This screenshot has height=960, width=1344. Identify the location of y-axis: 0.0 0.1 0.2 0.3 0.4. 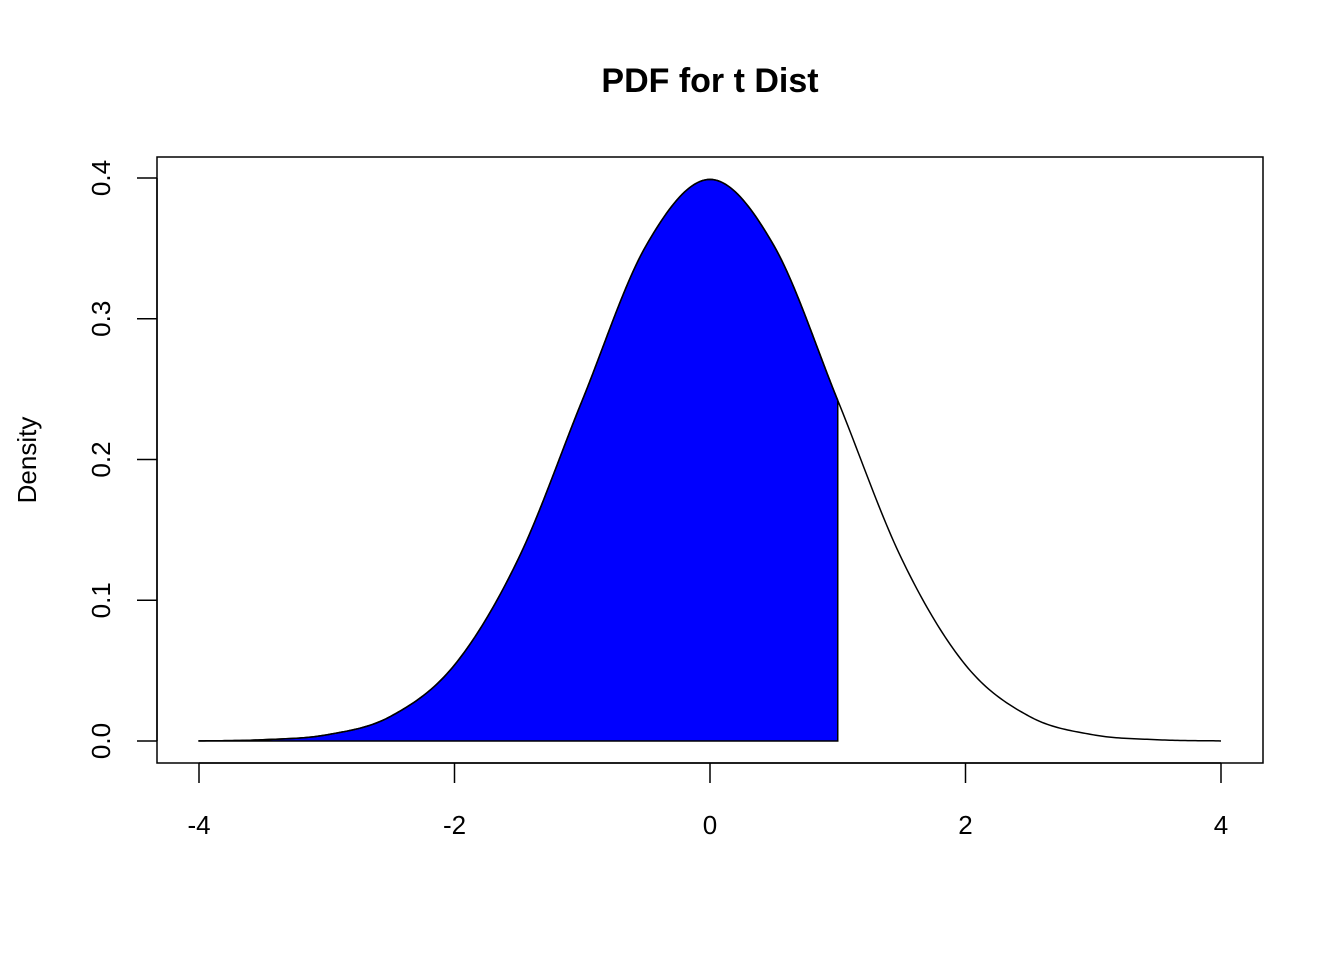
(122, 459).